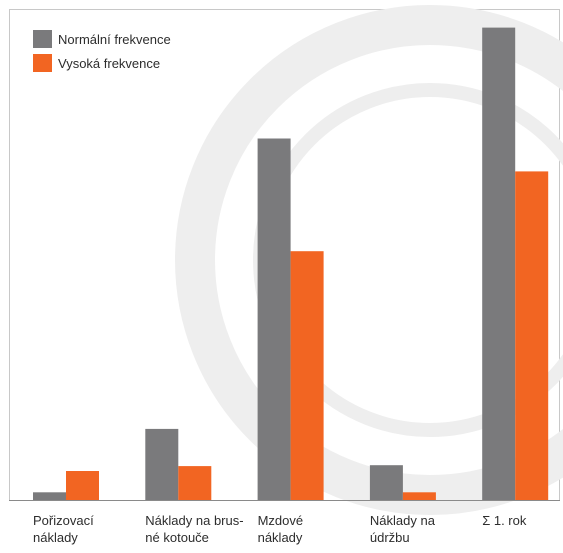 The height and width of the screenshot is (553, 563). What do you see at coordinates (504, 520) in the screenshot?
I see `x-tick-label-4: Σ 1. rok` at bounding box center [504, 520].